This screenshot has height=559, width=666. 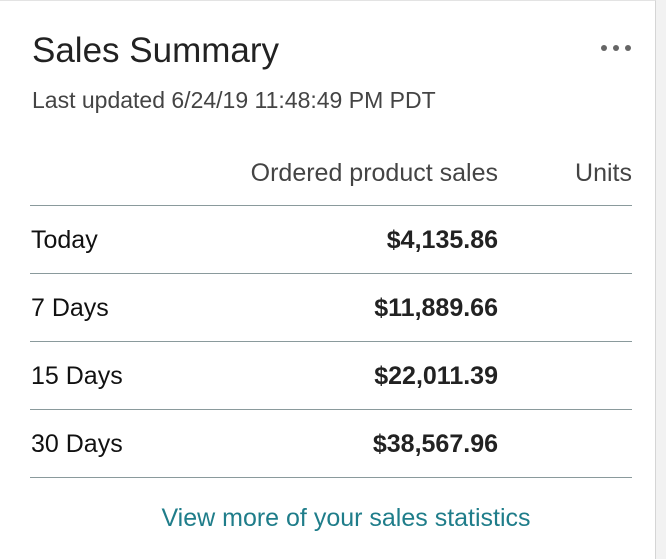 I want to click on period-label: 15 Days, so click(x=77, y=376).